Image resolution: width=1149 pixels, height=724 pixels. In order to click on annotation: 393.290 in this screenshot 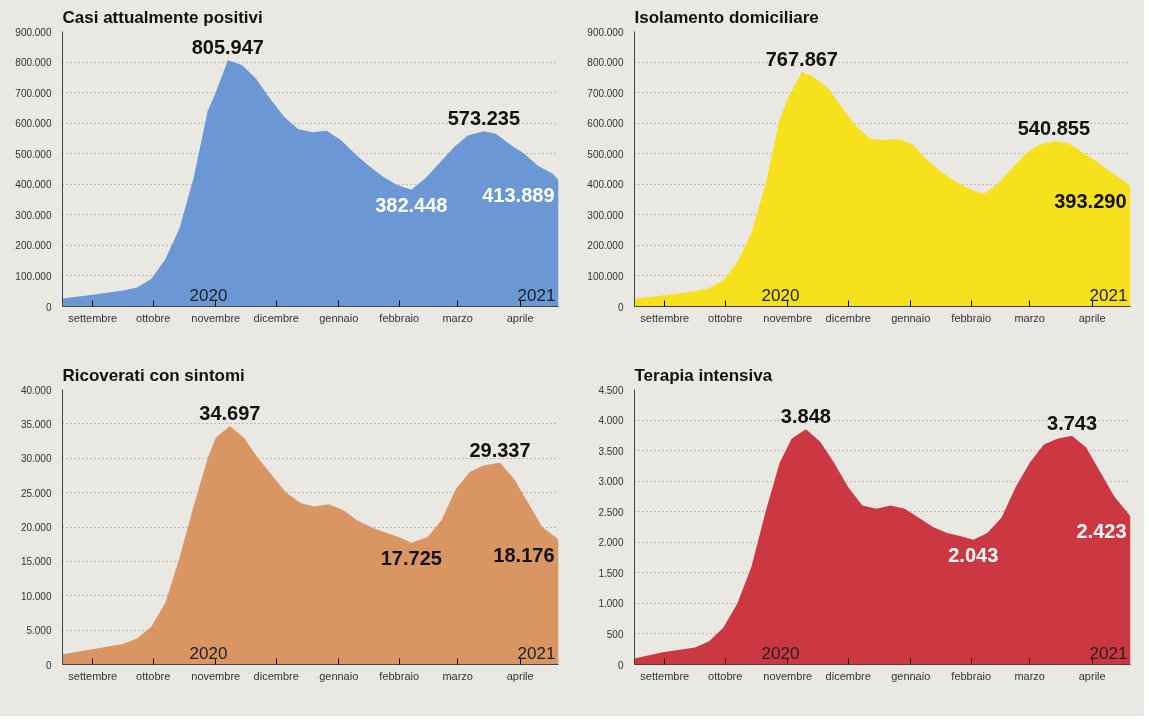, I will do `click(1090, 201)`.